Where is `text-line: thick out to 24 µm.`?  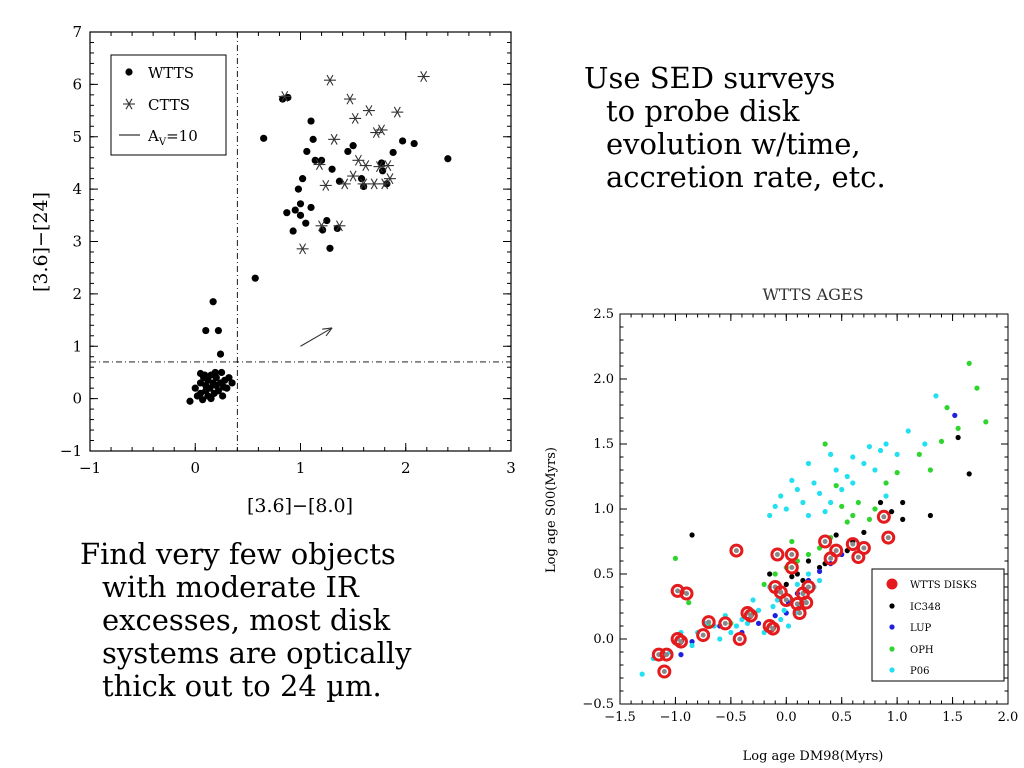
text-line: thick out to 24 µm. is located at coordinates (242, 686).